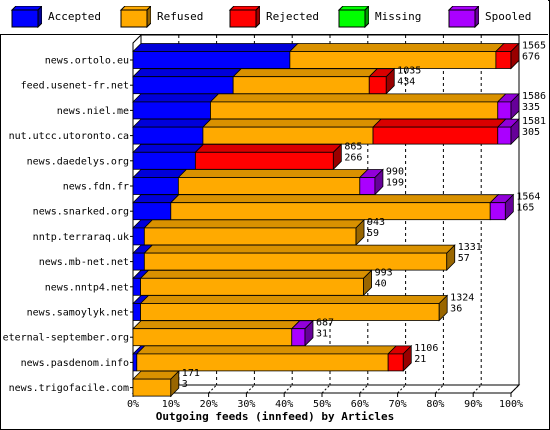  I want to click on bar-annotation-total: 990, so click(395, 172).